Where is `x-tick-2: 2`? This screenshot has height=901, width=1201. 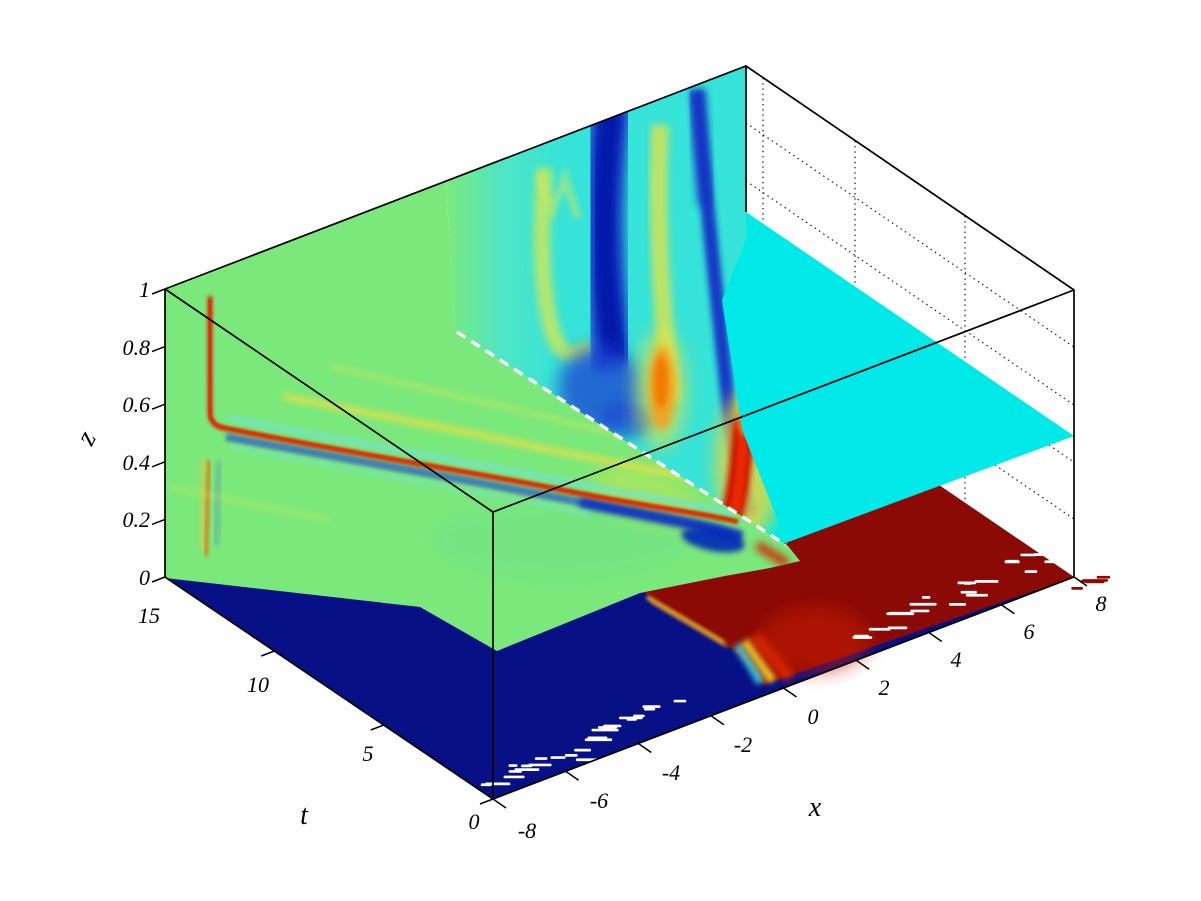 x-tick-2: 2 is located at coordinates (884, 687).